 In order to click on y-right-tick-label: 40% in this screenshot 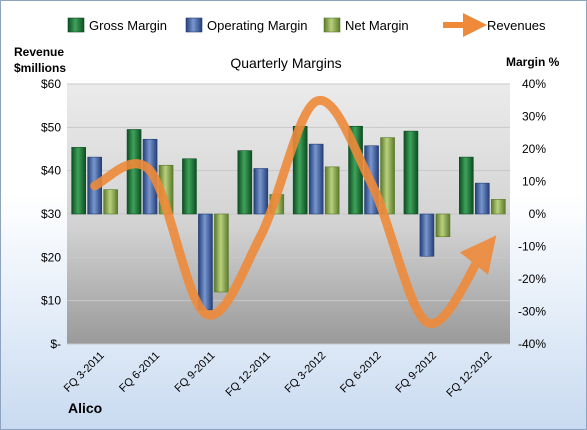, I will do `click(534, 84)`.